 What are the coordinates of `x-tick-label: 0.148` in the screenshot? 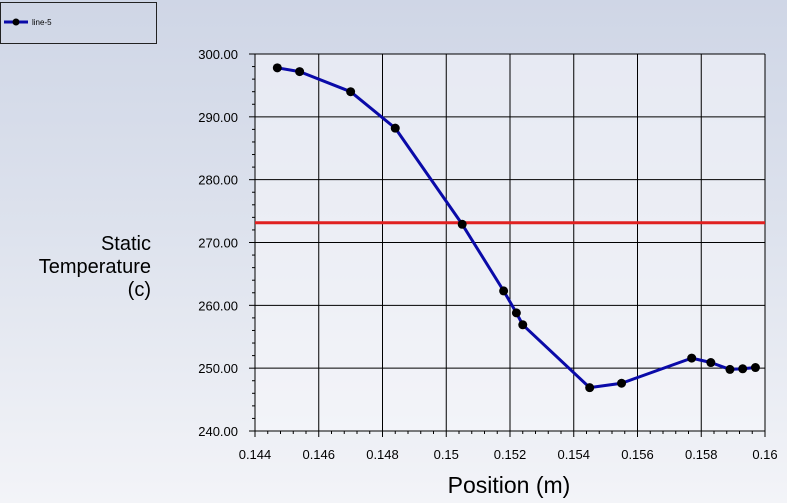 It's located at (382, 454).